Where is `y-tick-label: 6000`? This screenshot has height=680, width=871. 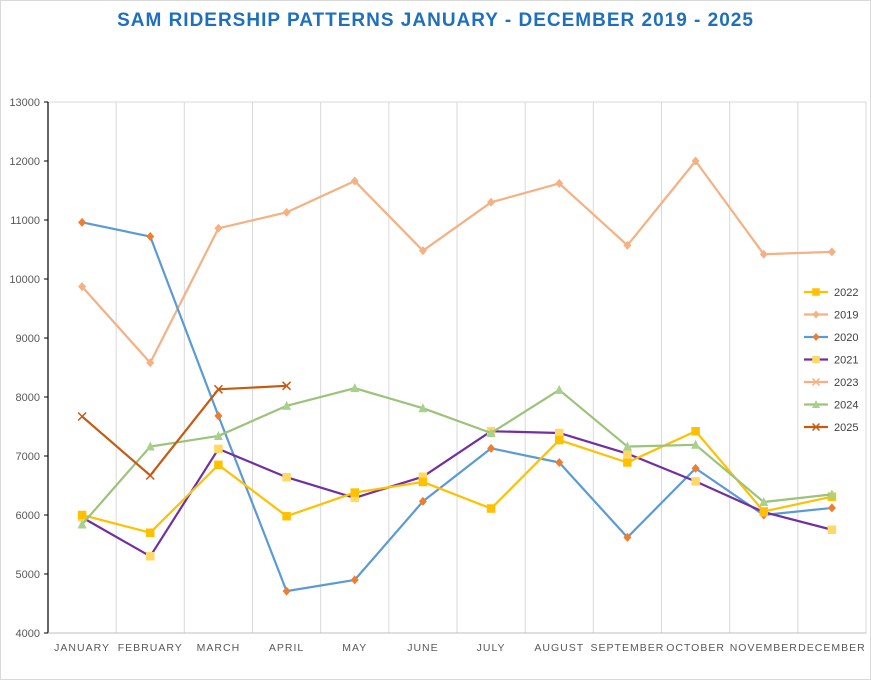 y-tick-label: 6000 is located at coordinates (28, 516).